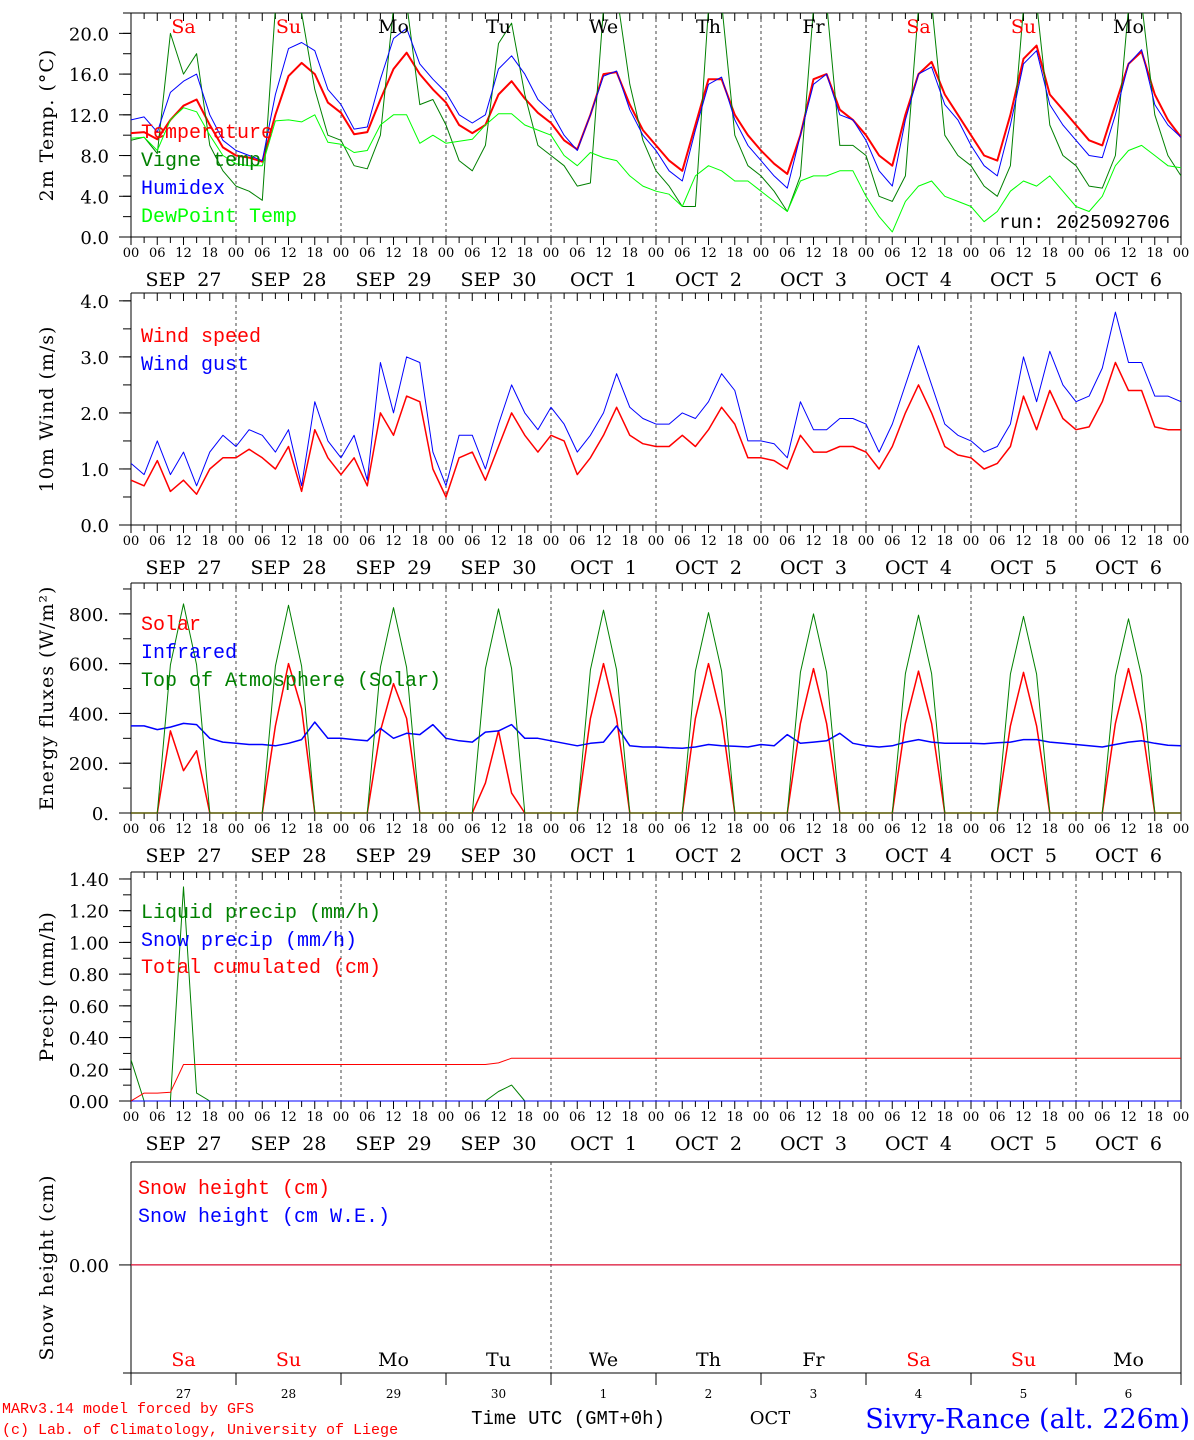  I want to click on date-label: OCT 1, so click(603, 856).